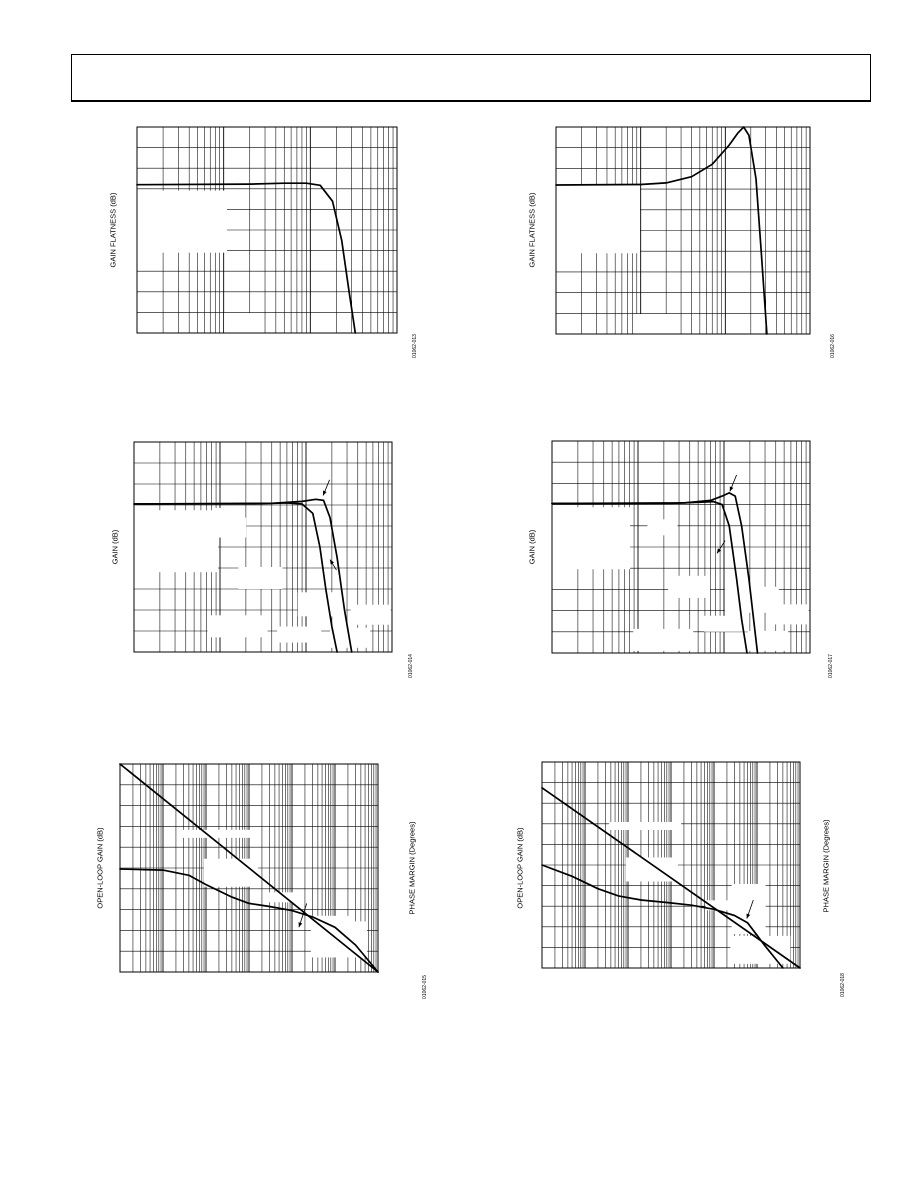 The image size is (918, 1188). I want to click on p1-figure-id: 01062-013, so click(415, 346).